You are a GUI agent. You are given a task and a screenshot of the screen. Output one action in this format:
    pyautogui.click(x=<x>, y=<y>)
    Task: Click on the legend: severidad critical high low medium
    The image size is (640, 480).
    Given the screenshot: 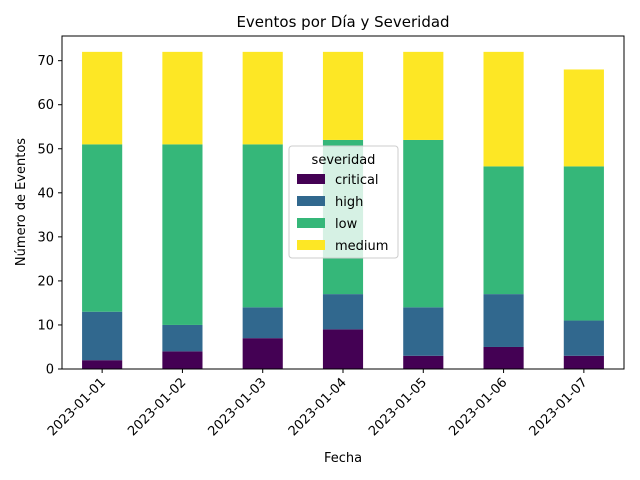 What is the action you would take?
    pyautogui.click(x=343, y=202)
    